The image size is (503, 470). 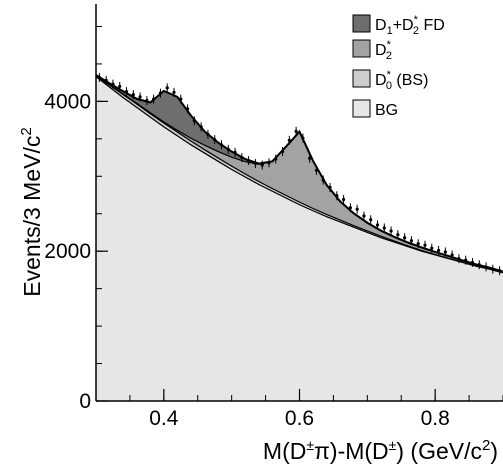 I want to click on x-tick-label: 0.4, so click(x=164, y=418).